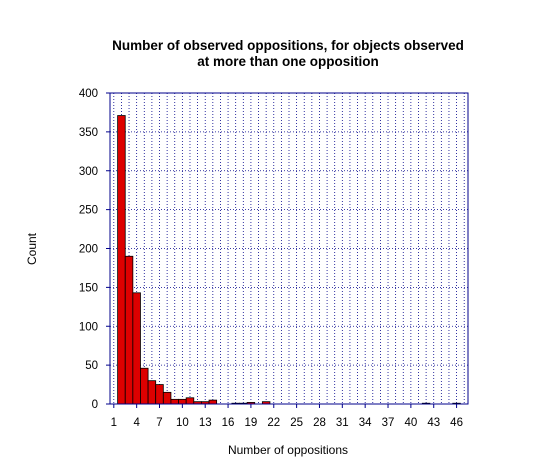 The width and height of the screenshot is (540, 471). What do you see at coordinates (88, 327) in the screenshot?
I see `y-tick-label-100: 100` at bounding box center [88, 327].